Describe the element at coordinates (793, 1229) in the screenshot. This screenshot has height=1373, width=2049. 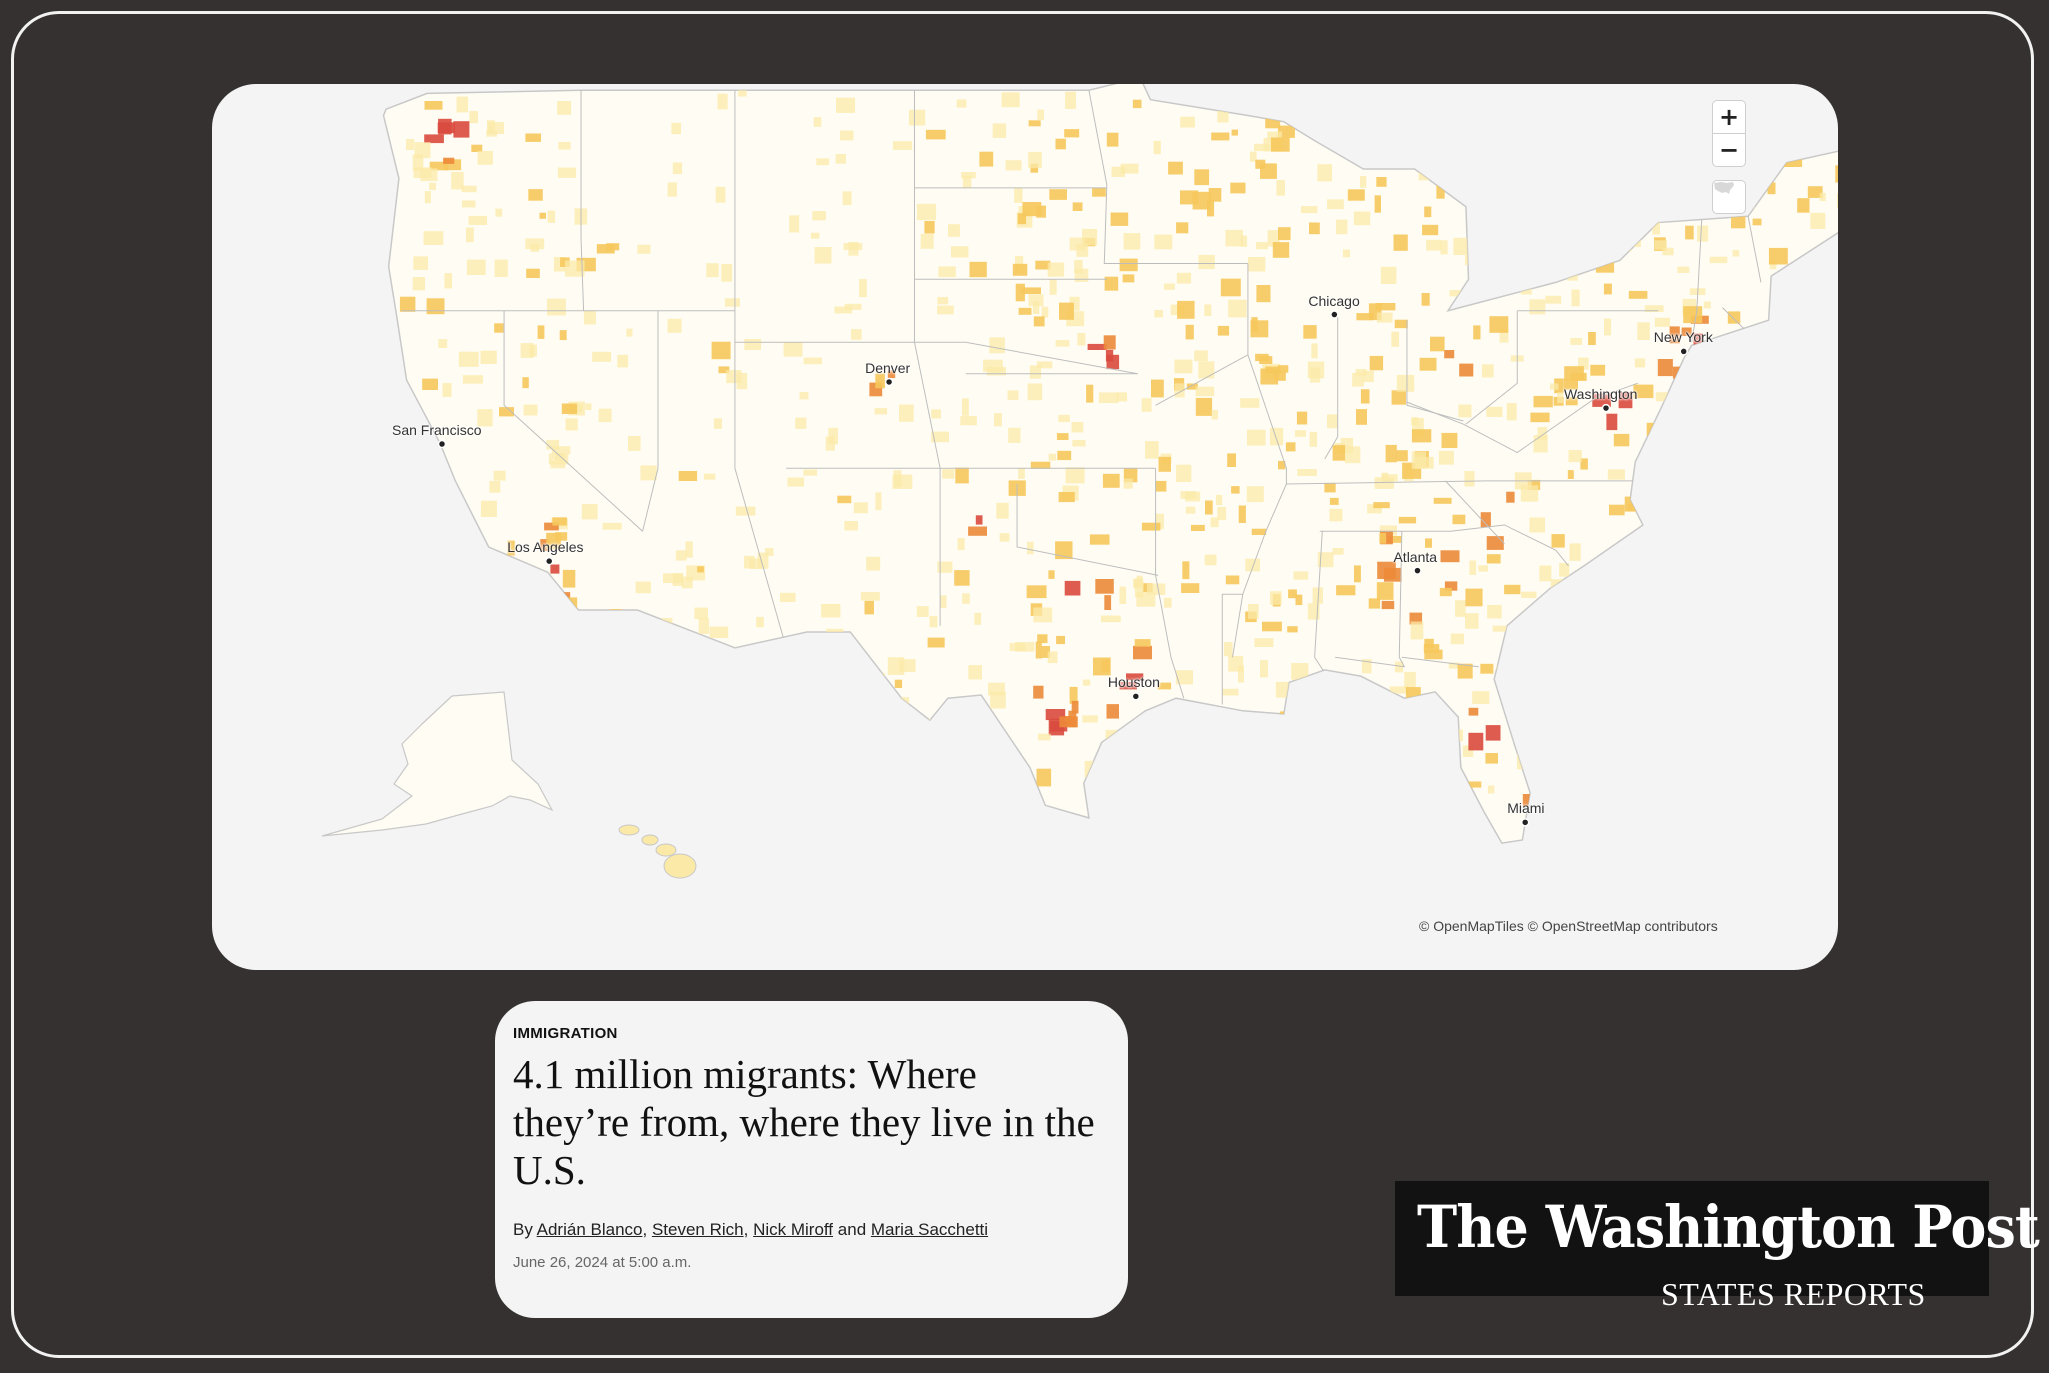
I see `author-link: Nick Miroff` at that location.